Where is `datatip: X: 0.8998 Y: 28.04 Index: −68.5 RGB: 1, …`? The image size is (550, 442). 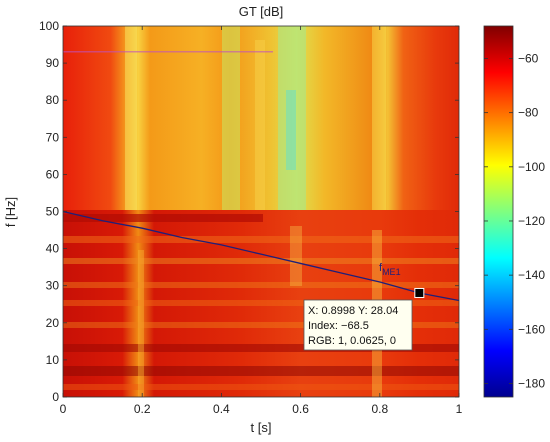
datatip: X: 0.8998 Y: 28.04 Index: −68.5 RGB: 1, … is located at coordinates (364, 319).